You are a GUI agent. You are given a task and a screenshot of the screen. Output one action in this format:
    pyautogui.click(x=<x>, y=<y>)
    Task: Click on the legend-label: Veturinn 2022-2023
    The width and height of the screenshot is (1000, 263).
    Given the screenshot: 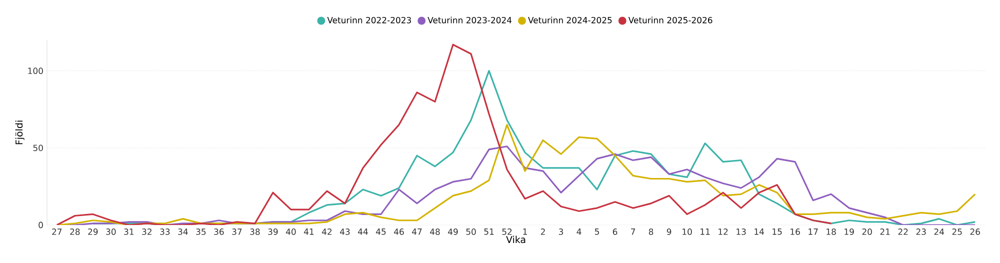 What is the action you would take?
    pyautogui.click(x=369, y=20)
    